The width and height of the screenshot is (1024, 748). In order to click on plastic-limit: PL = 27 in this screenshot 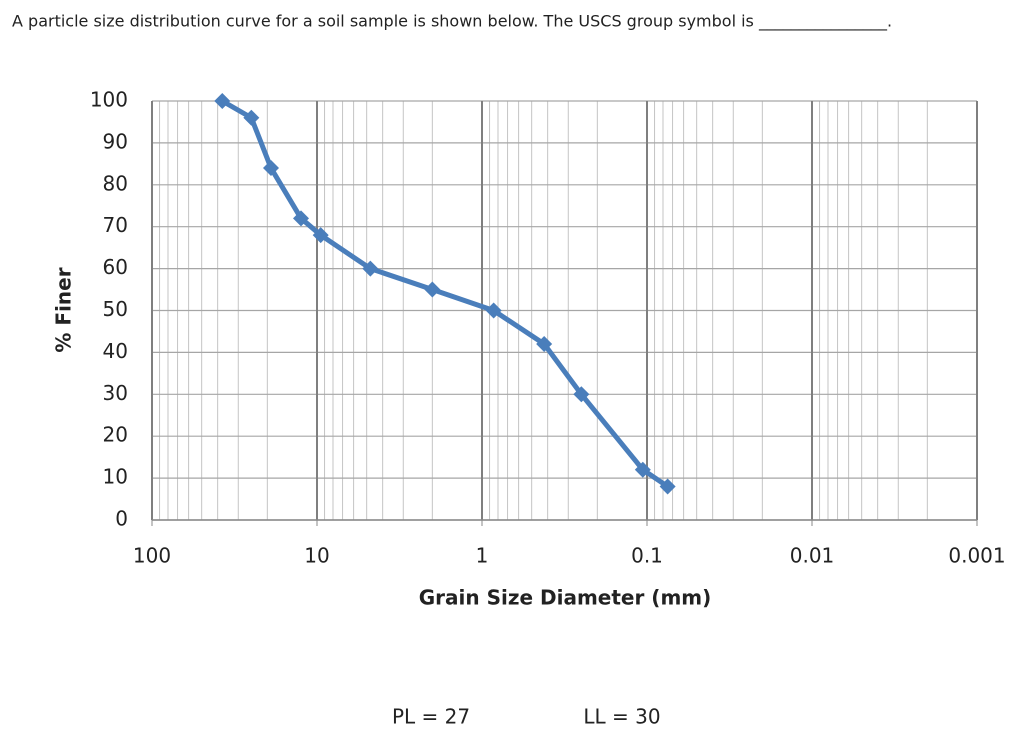, I will do `click(431, 717)`.